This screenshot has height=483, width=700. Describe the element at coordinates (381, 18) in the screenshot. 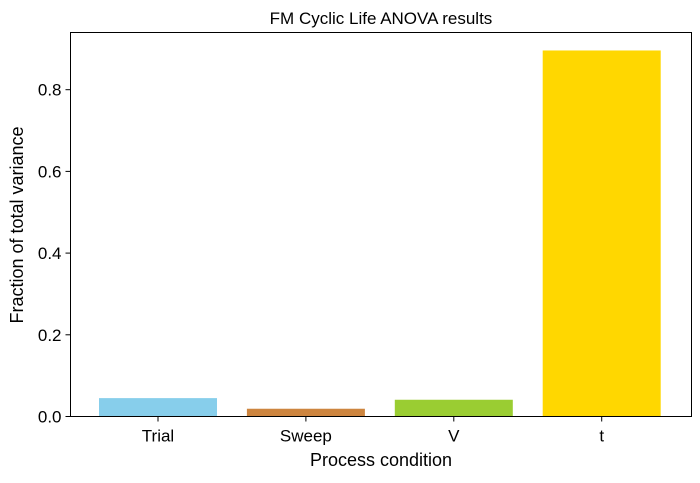

I see `chart-title: FM Cyclic Life ANOVA results` at that location.